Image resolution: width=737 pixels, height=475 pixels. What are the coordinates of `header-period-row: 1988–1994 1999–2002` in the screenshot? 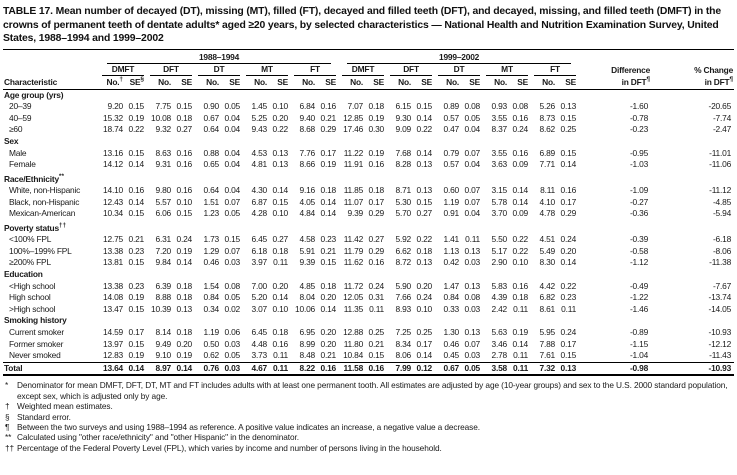 It's located at (369, 56).